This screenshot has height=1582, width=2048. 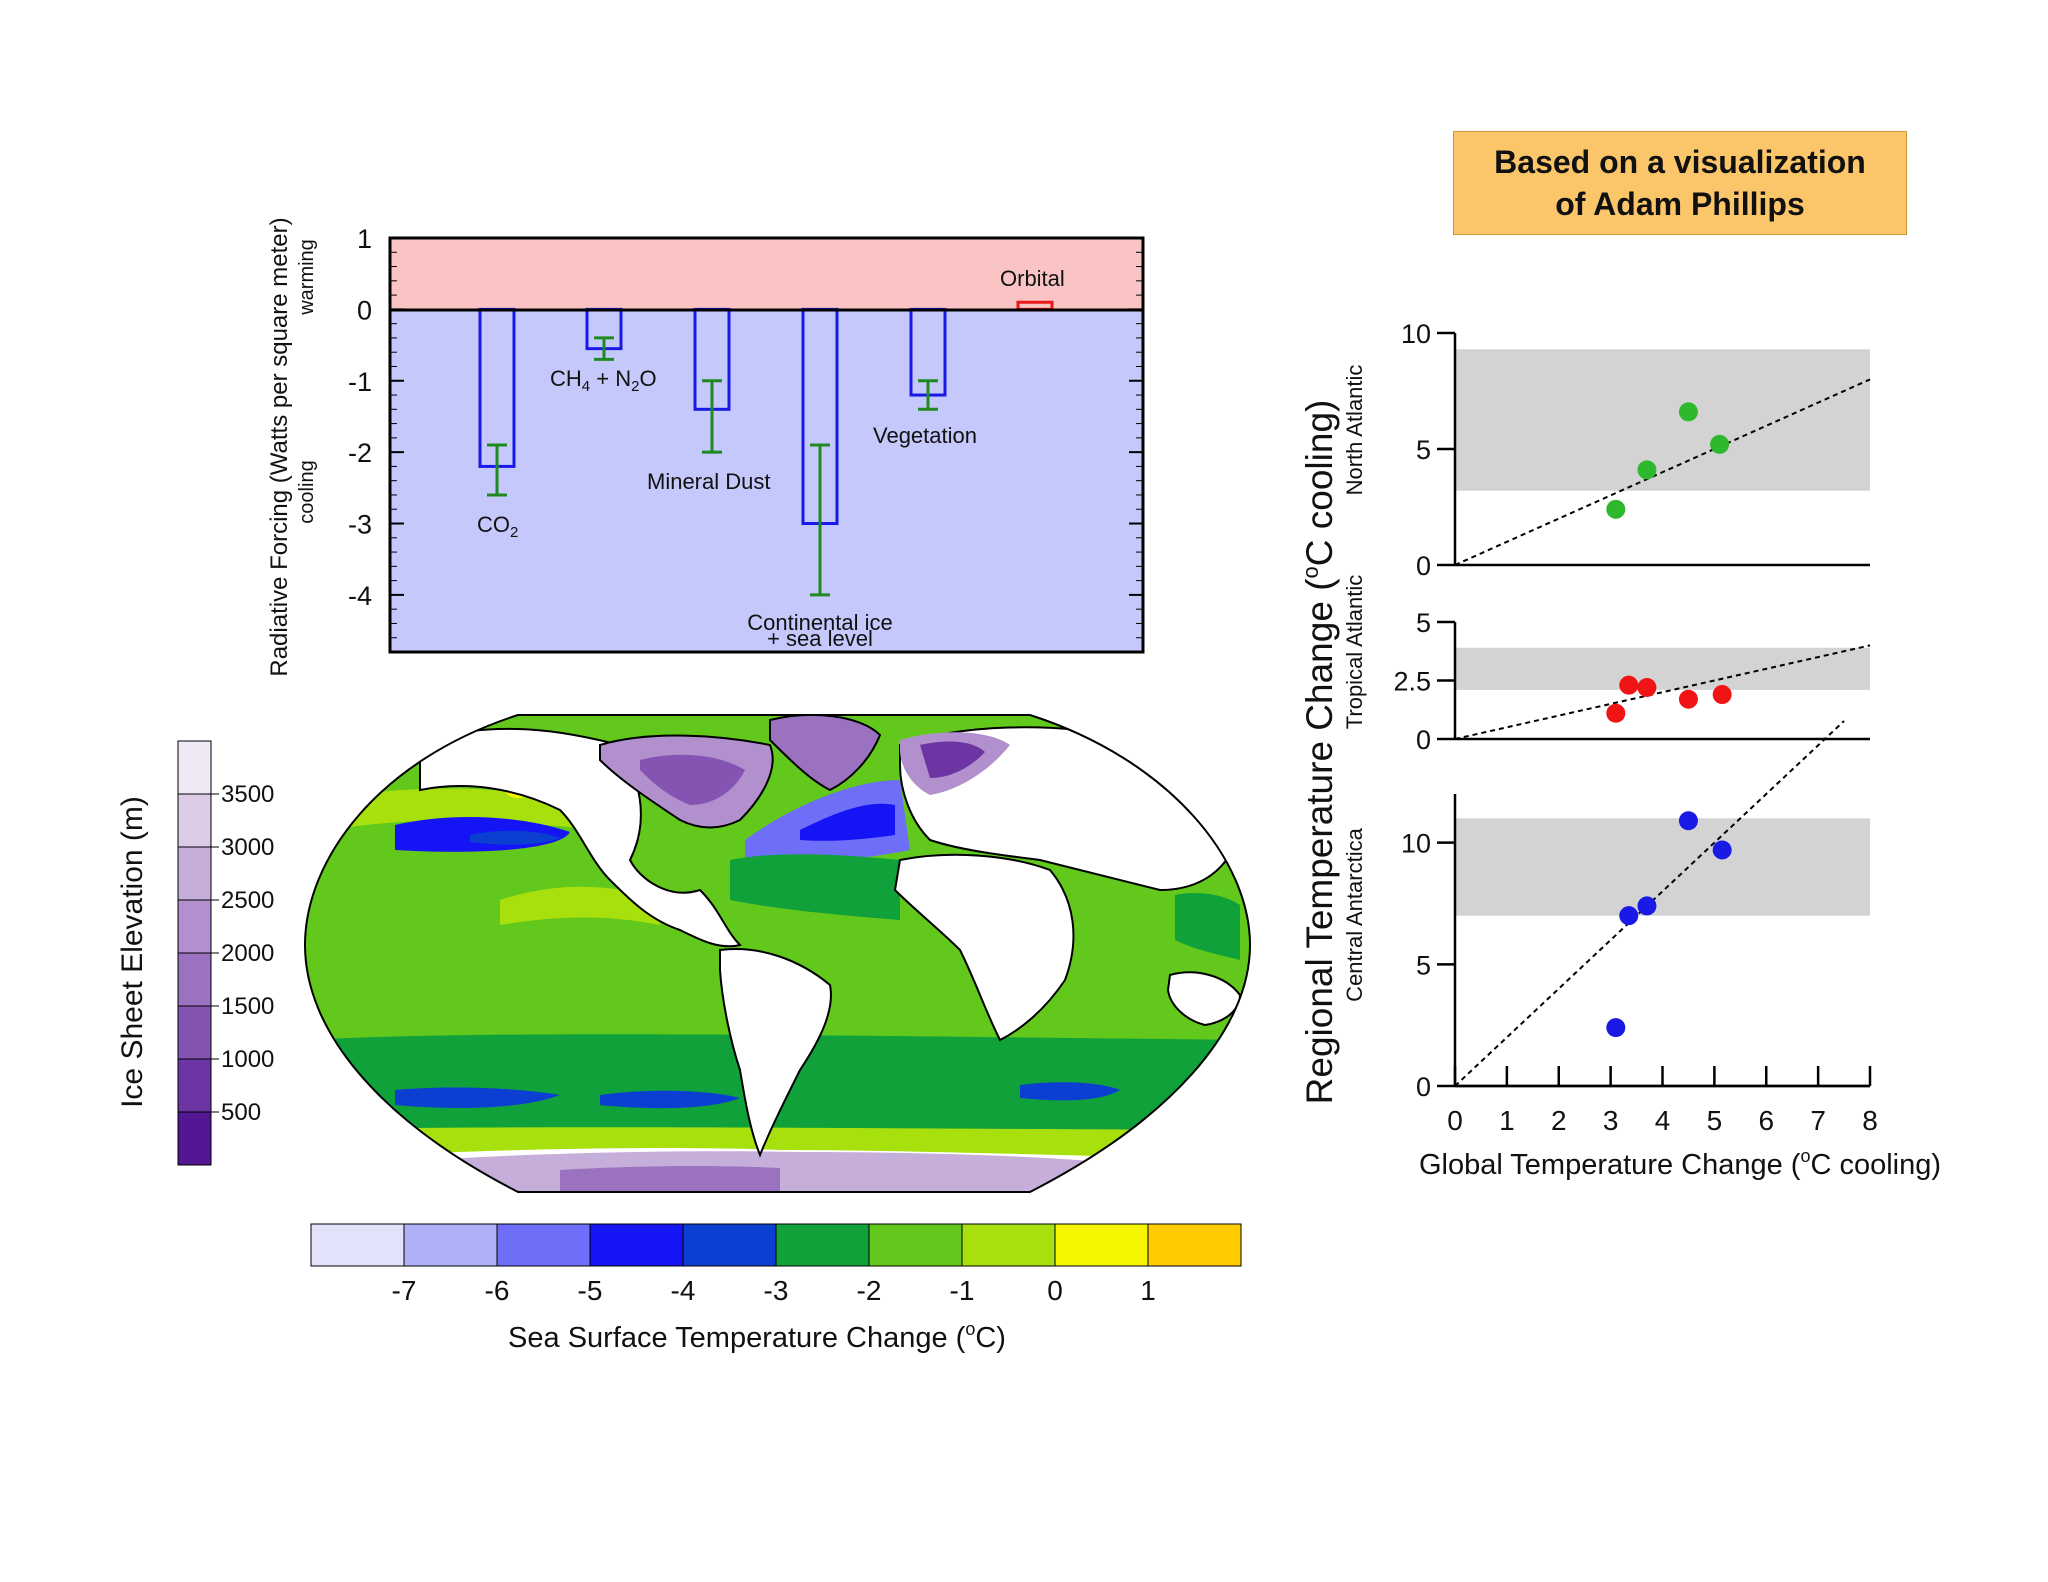 I want to click on ice-tick-label: 500, so click(x=241, y=1112).